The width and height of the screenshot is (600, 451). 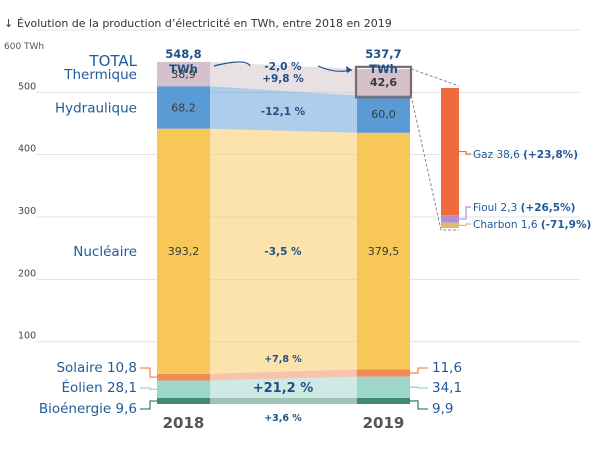 I want to click on breakdown-label-charbon: Charbon 1,6 (-71,9%), so click(x=532, y=225).